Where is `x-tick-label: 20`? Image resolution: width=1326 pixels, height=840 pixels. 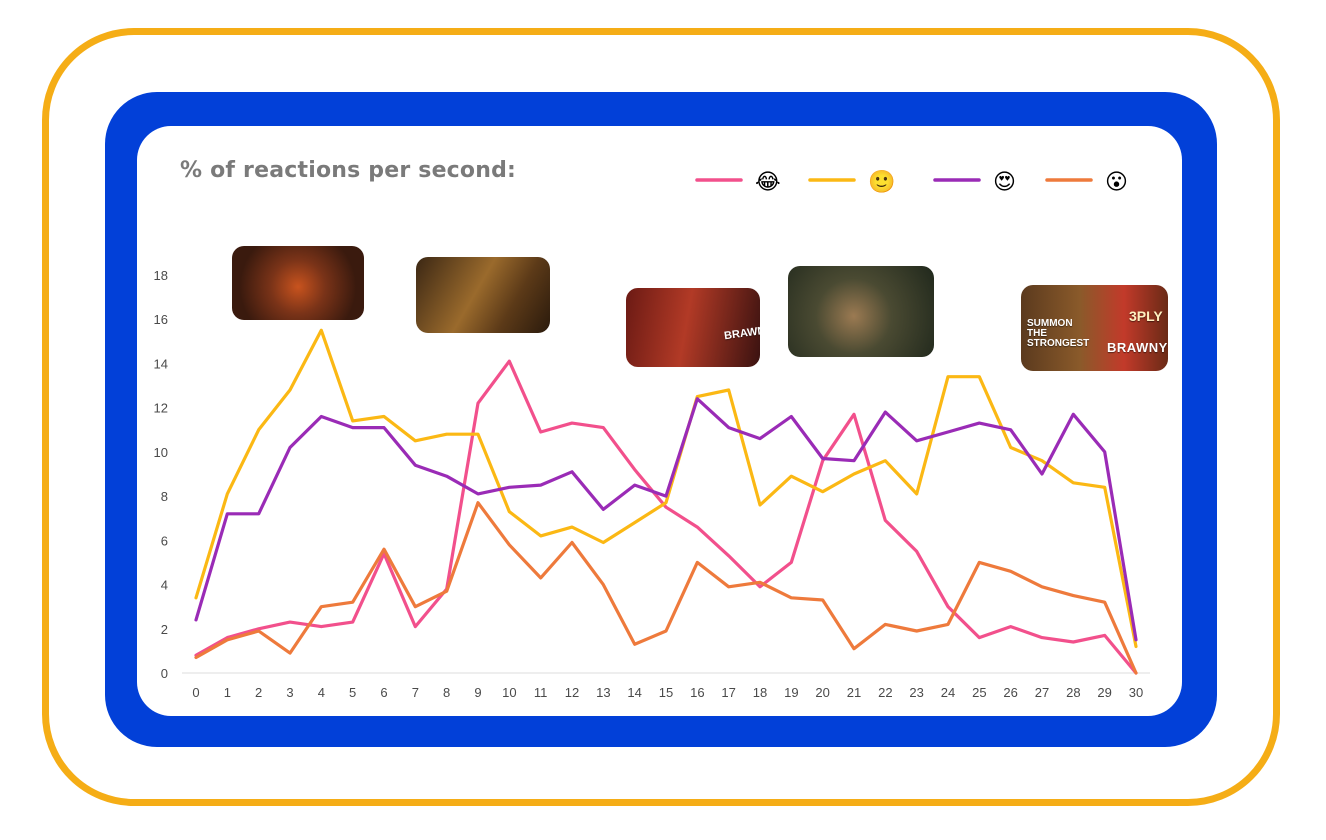
x-tick-label: 20 is located at coordinates (822, 692).